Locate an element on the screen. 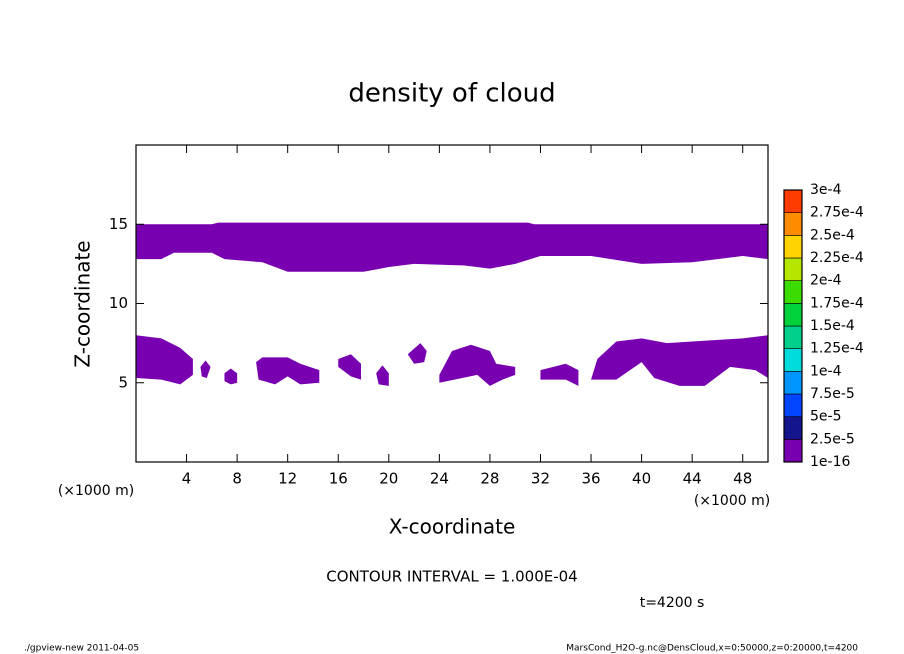  y-tick-label: 10 is located at coordinates (118, 303).